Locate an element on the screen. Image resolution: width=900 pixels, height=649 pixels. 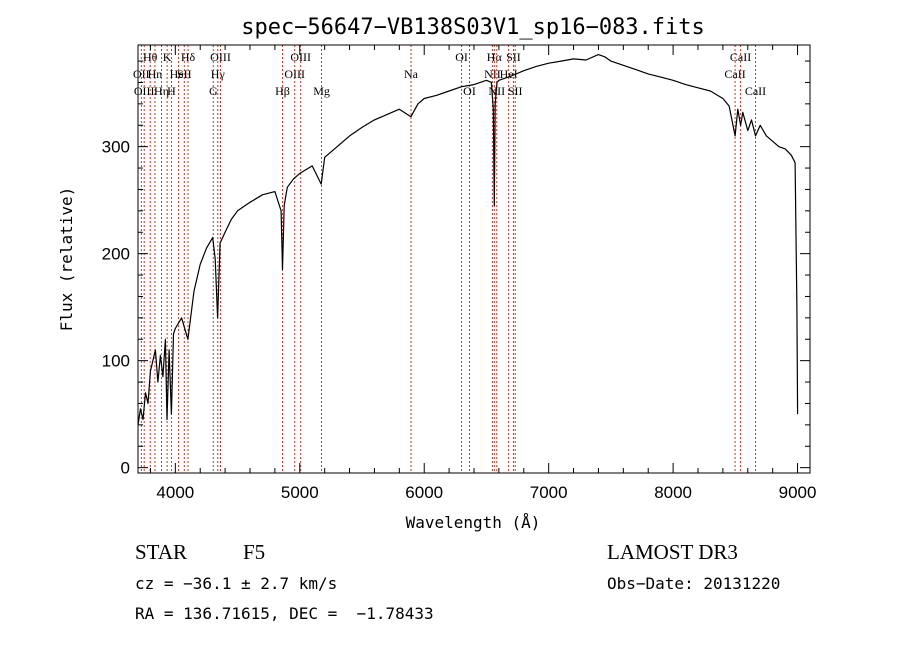
x-tick-label-8000: 8000 is located at coordinates (673, 492).